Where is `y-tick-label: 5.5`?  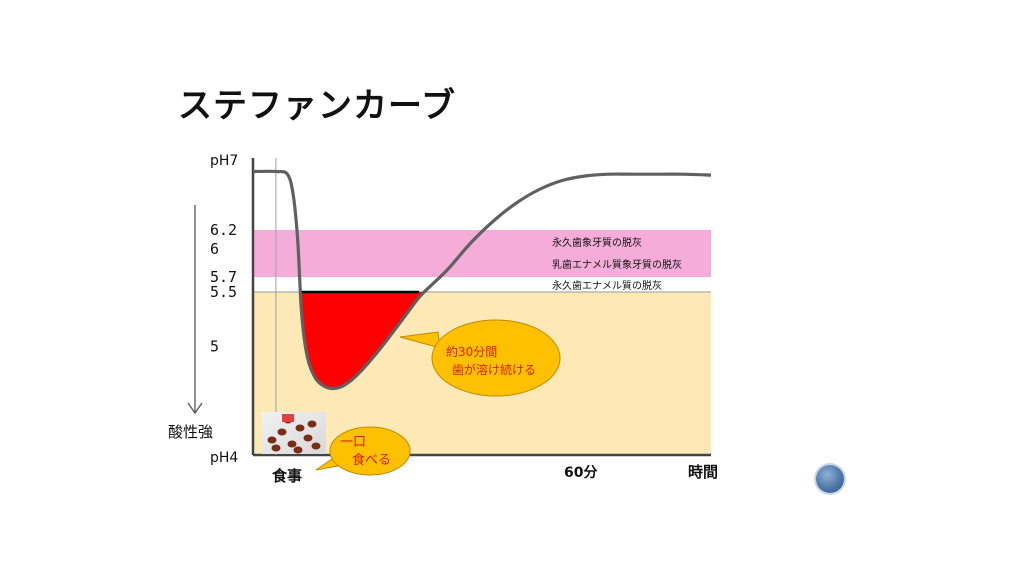 y-tick-label: 5.5 is located at coordinates (223, 292).